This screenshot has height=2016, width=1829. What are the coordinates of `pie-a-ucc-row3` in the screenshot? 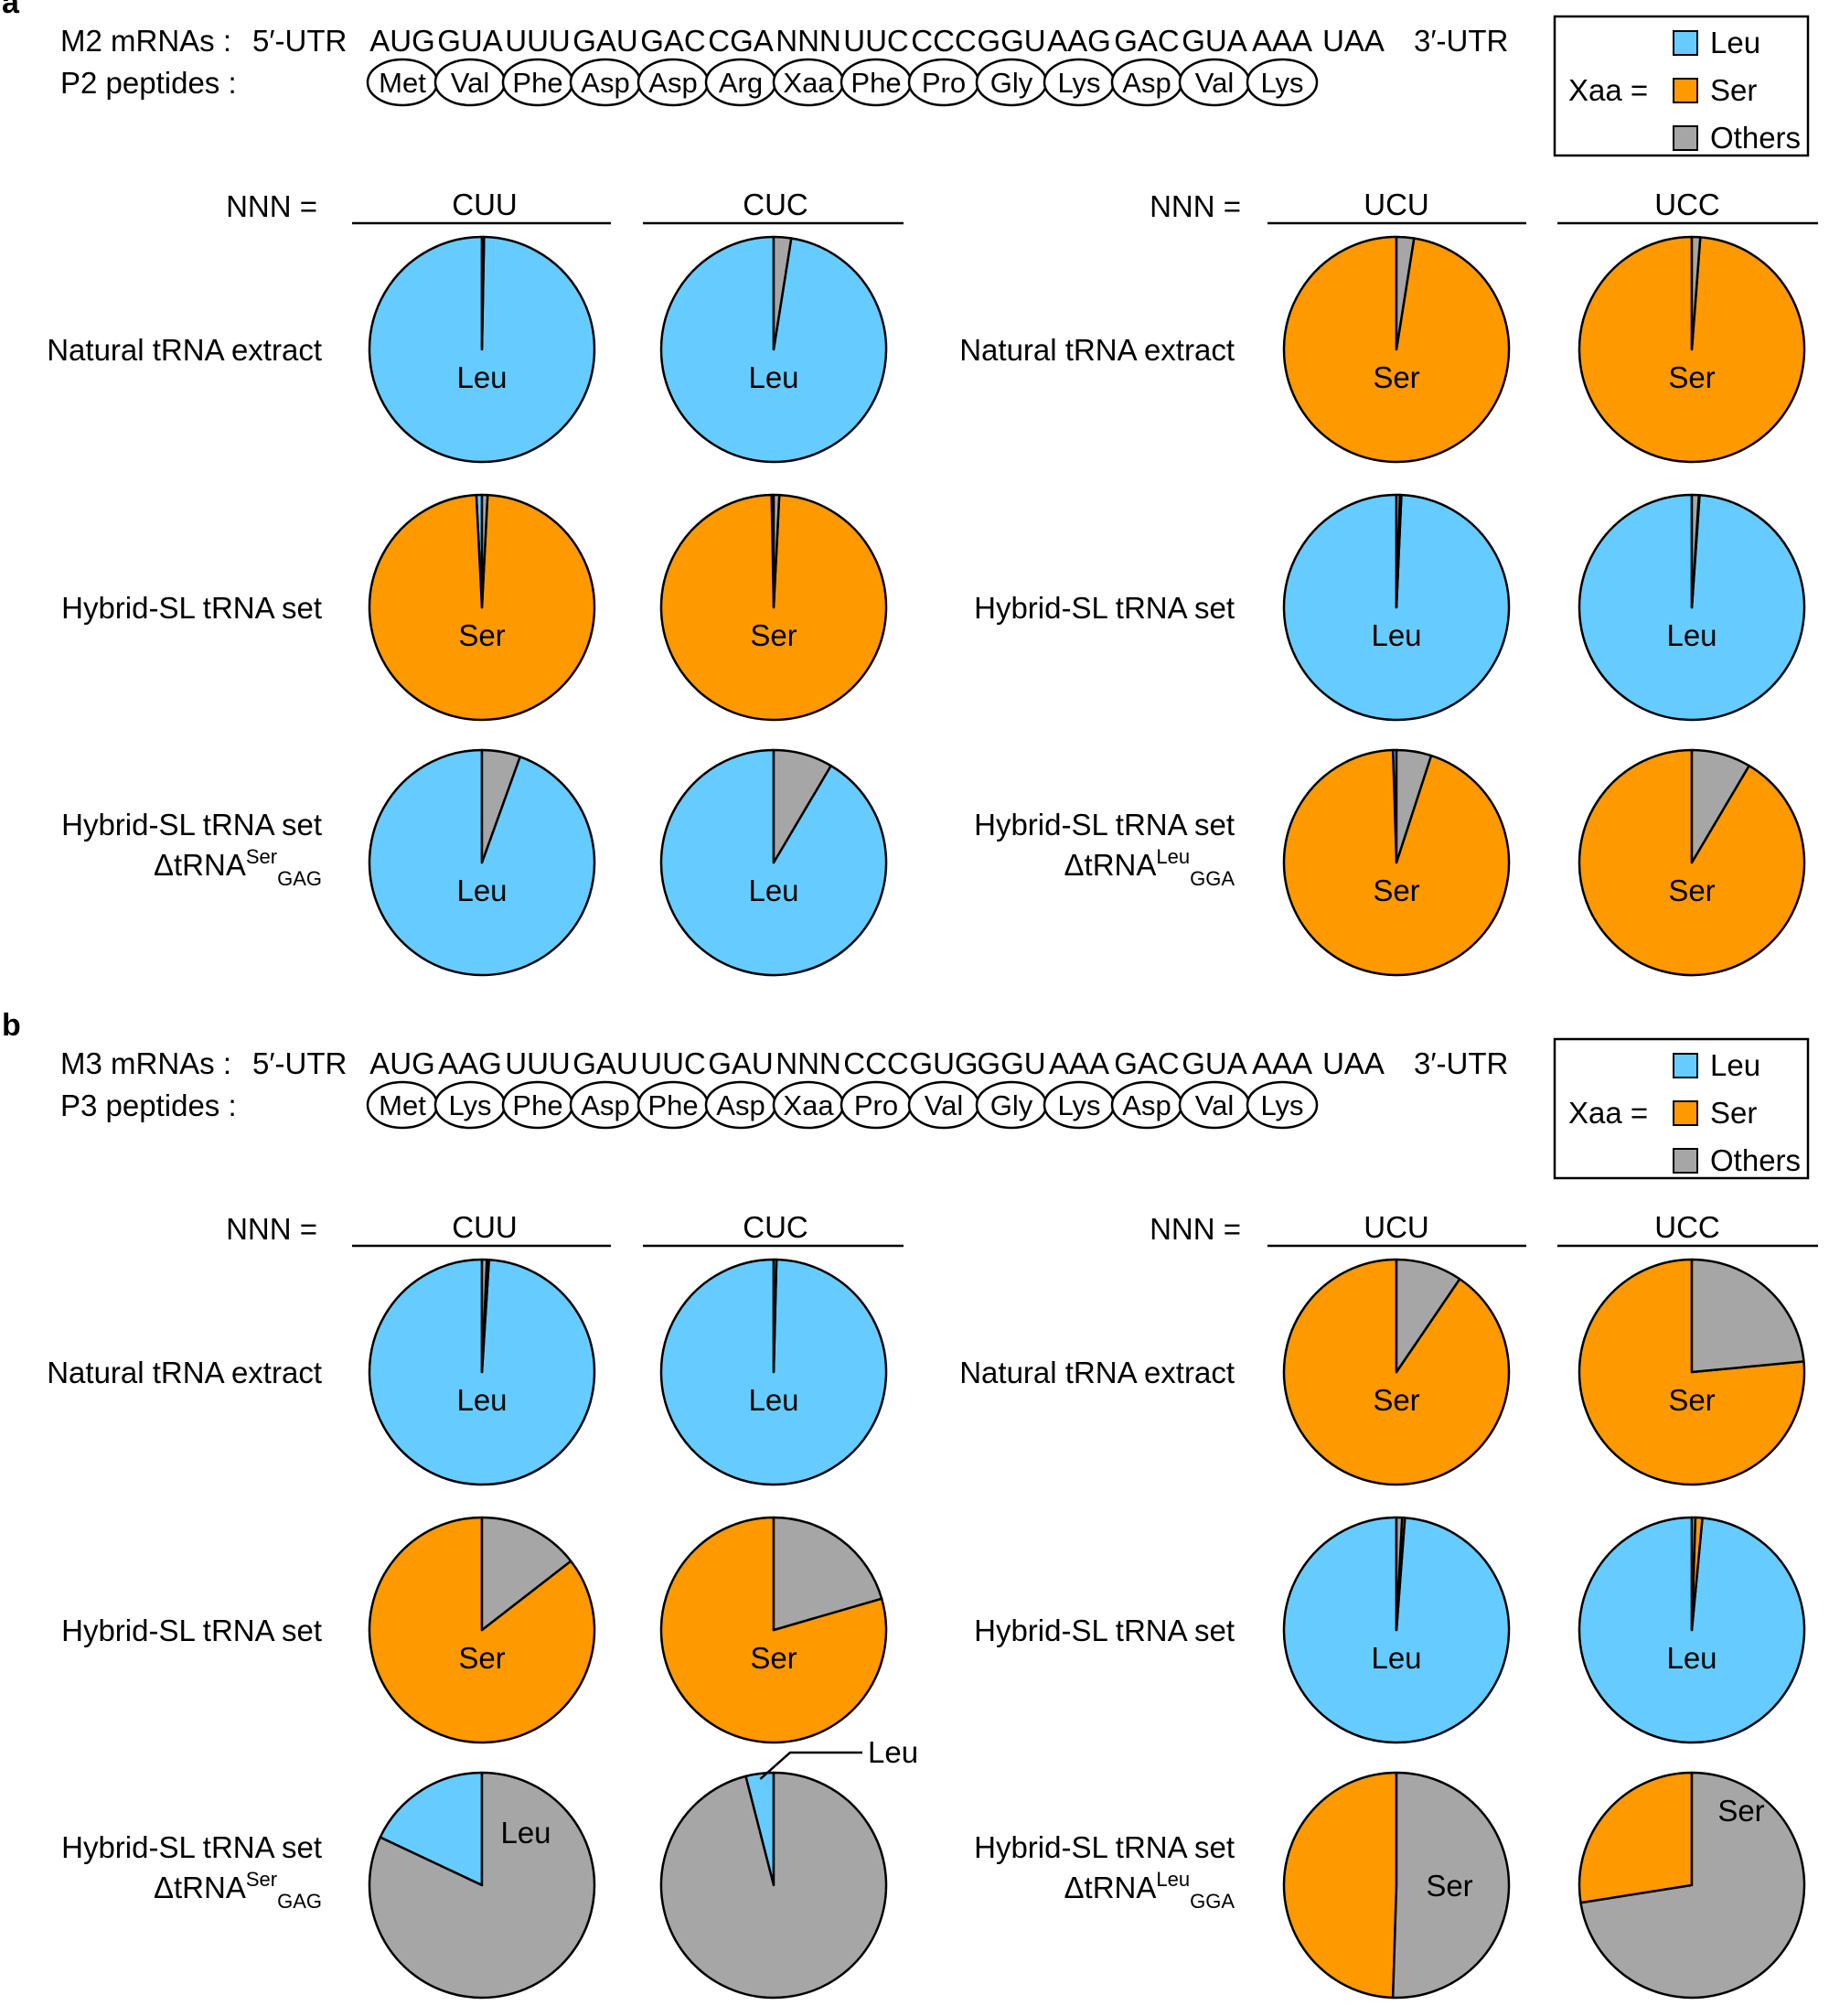 It's located at (1692, 862).